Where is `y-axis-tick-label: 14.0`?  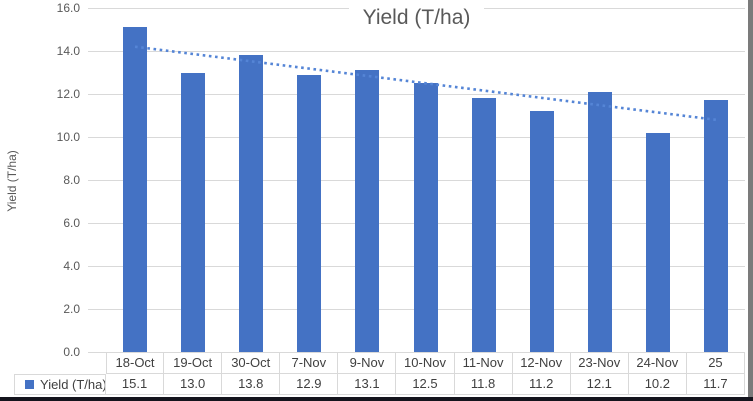
y-axis-tick-label: 14.0 is located at coordinates (68, 51).